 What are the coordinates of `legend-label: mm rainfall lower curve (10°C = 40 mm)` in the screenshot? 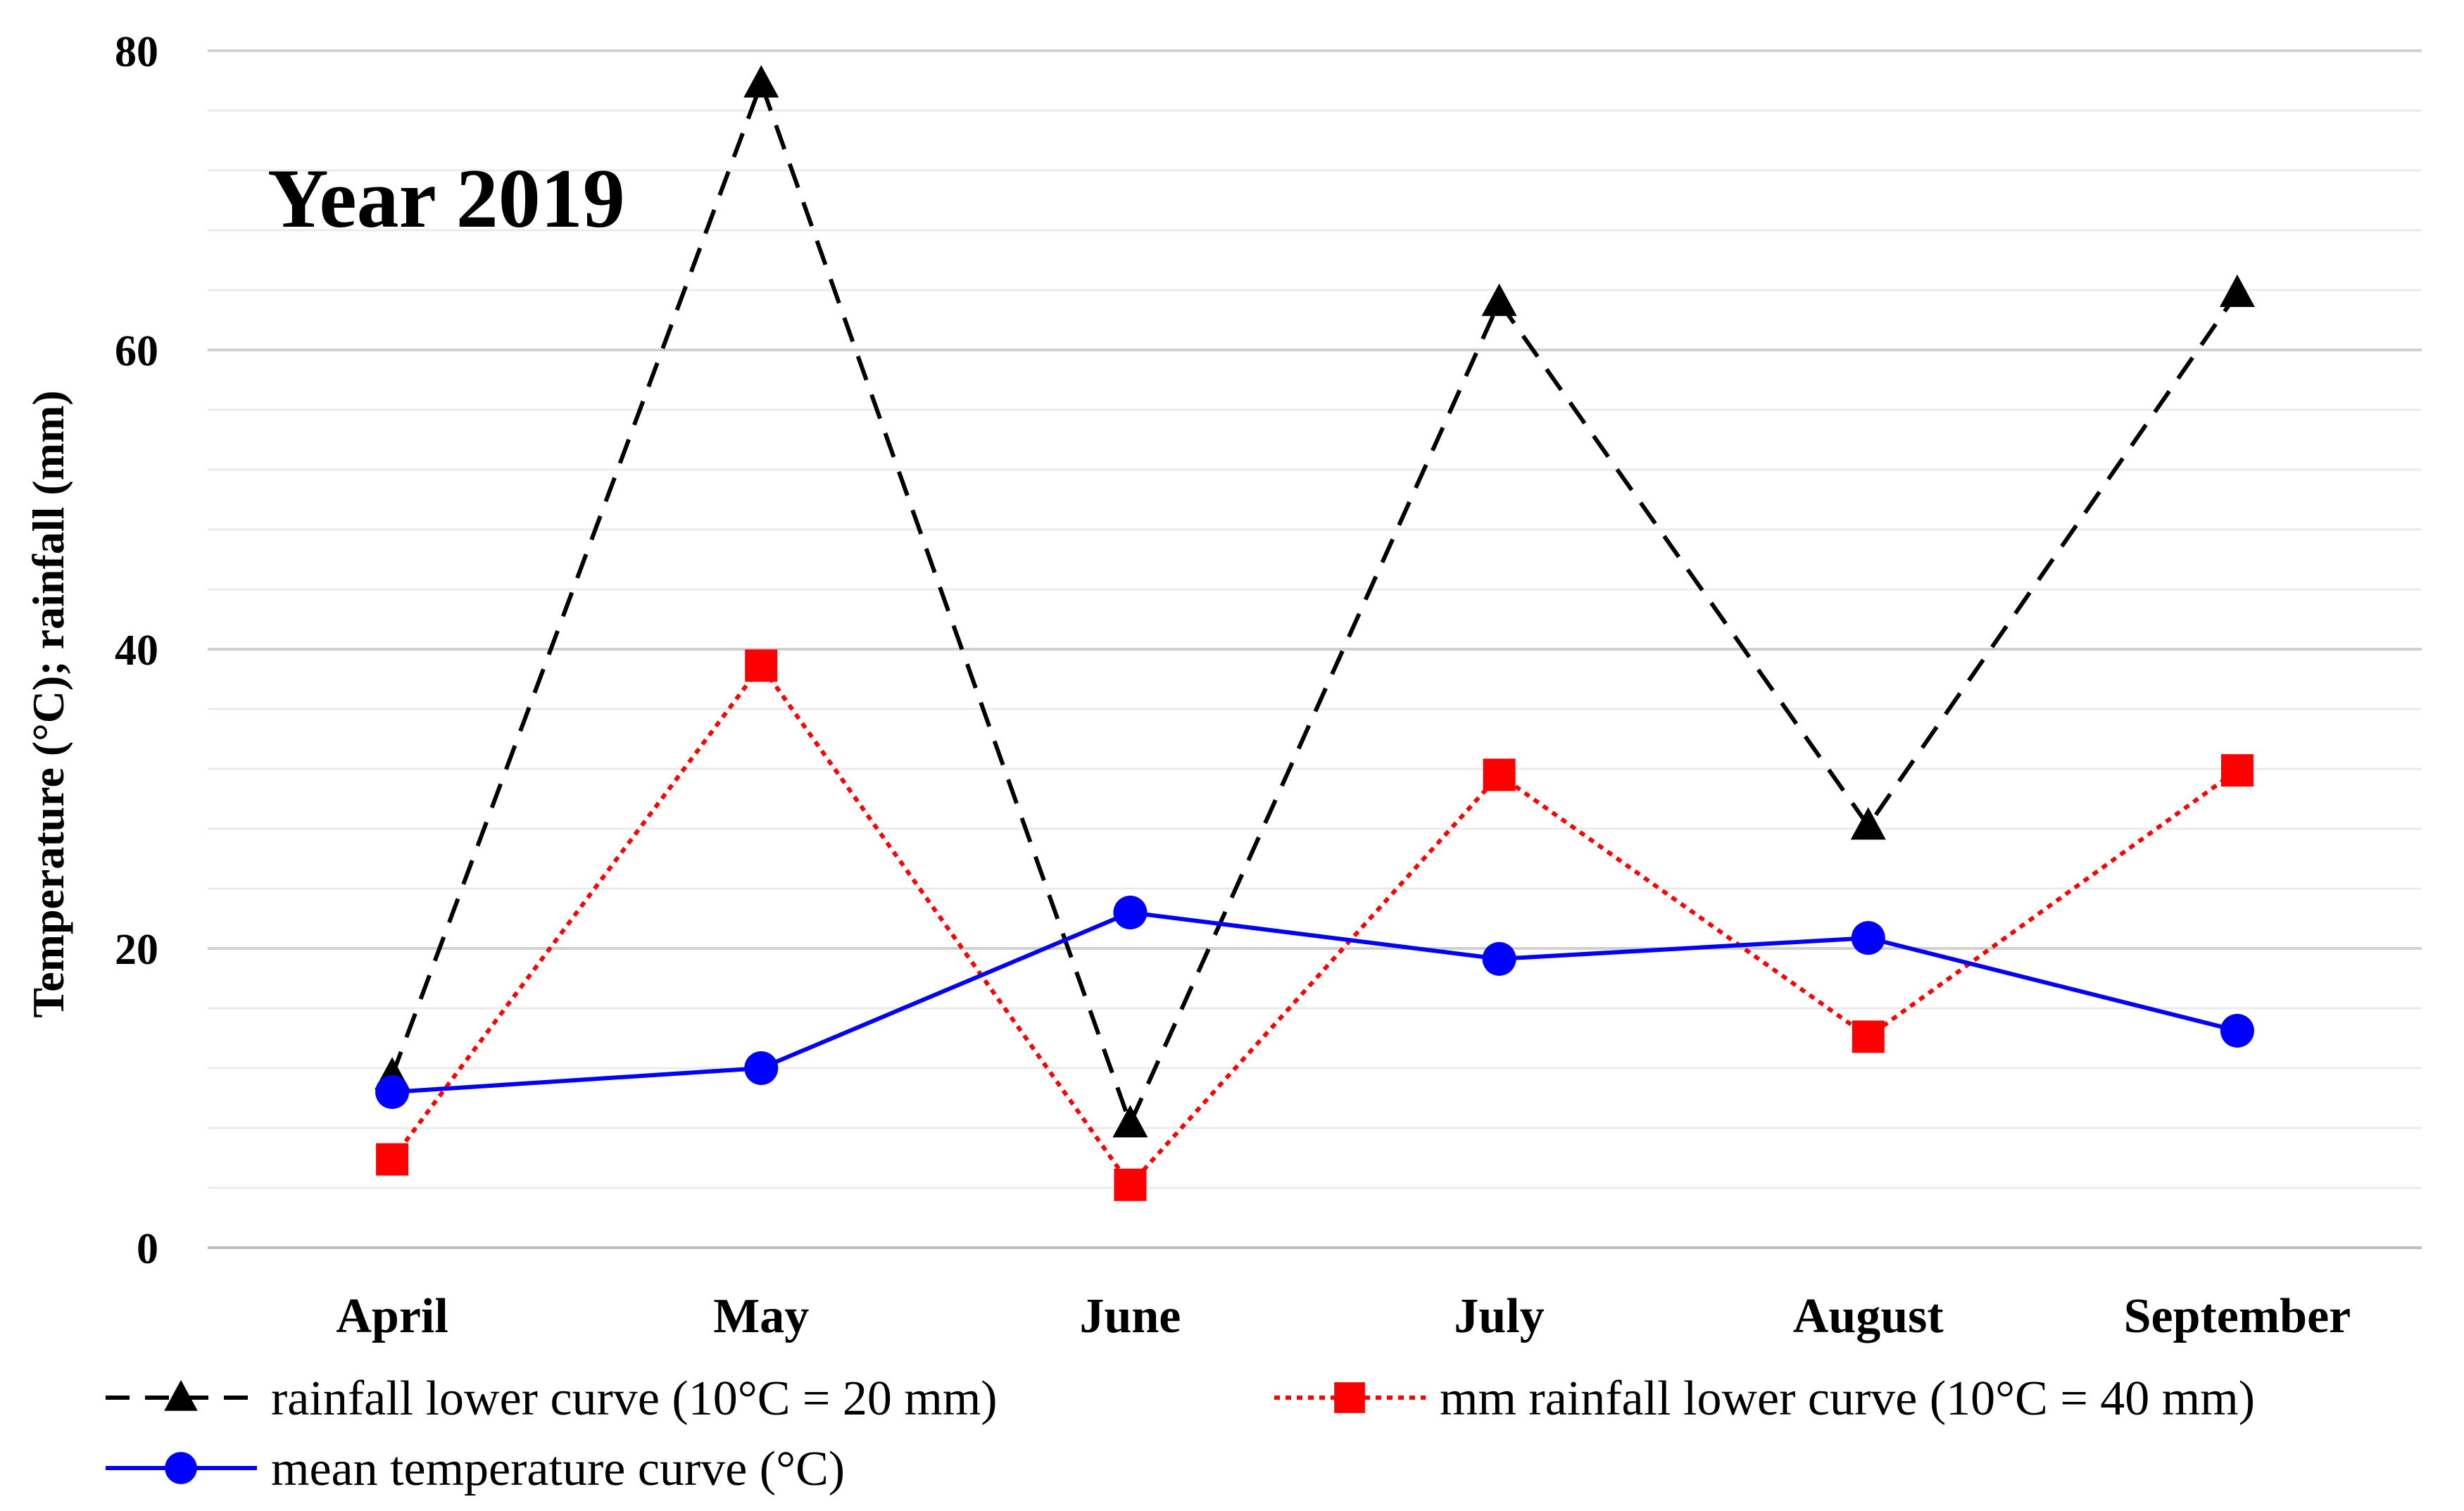 It's located at (1847, 1399).